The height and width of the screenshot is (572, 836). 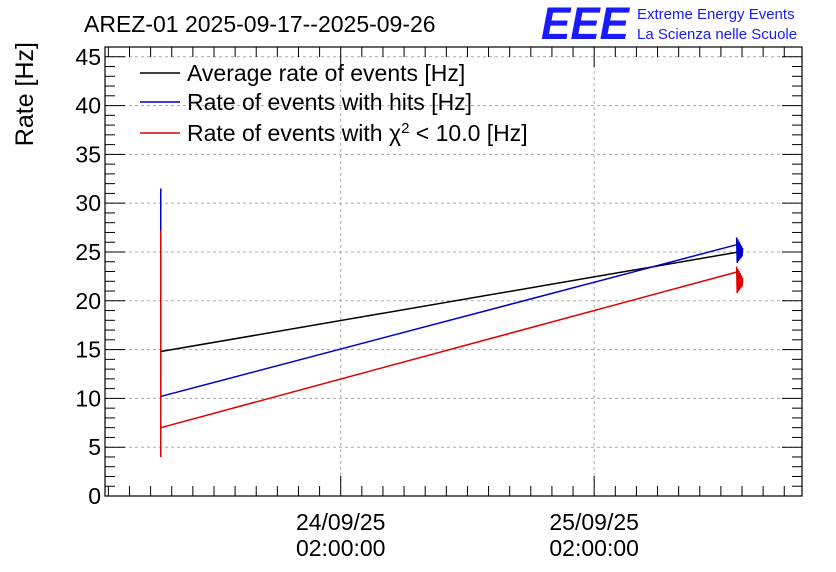 I want to click on y-tick-label: 45, so click(x=88, y=57).